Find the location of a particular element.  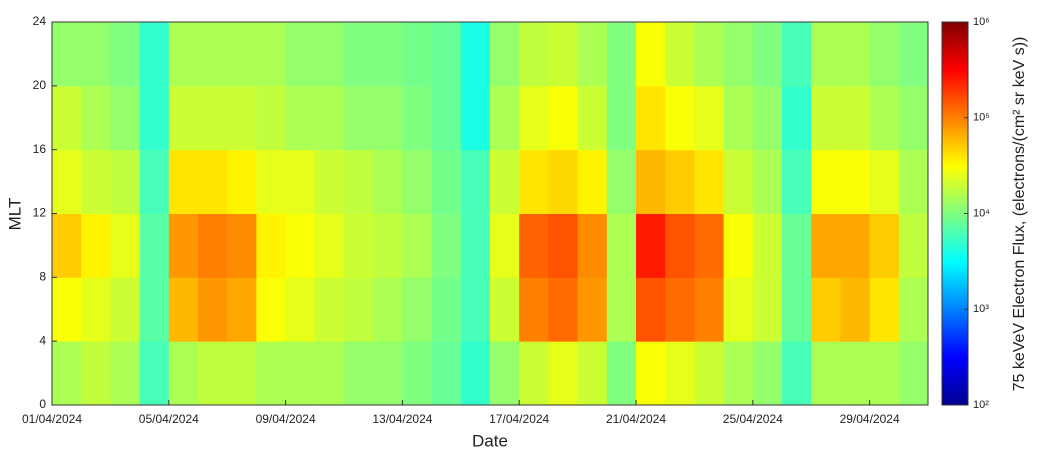

y-tick-label: 16 is located at coordinates (40, 149).